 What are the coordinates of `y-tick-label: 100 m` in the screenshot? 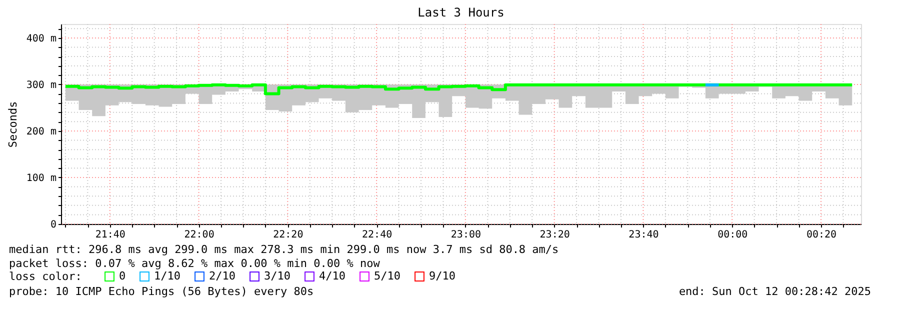 It's located at (41, 178).